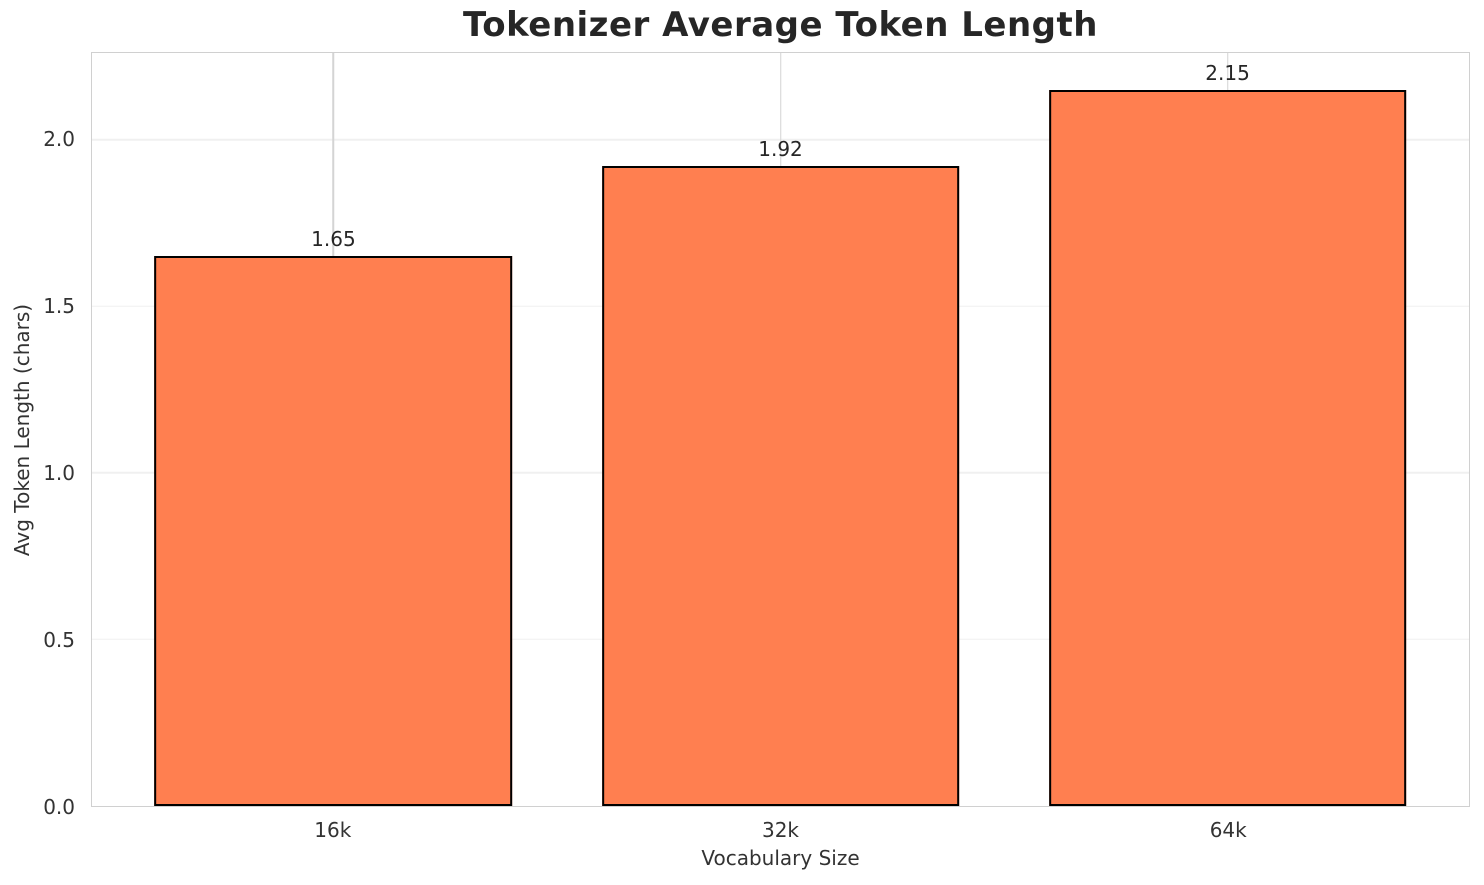 The width and height of the screenshot is (1484, 885). I want to click on x-tick-label: 32k, so click(780, 830).